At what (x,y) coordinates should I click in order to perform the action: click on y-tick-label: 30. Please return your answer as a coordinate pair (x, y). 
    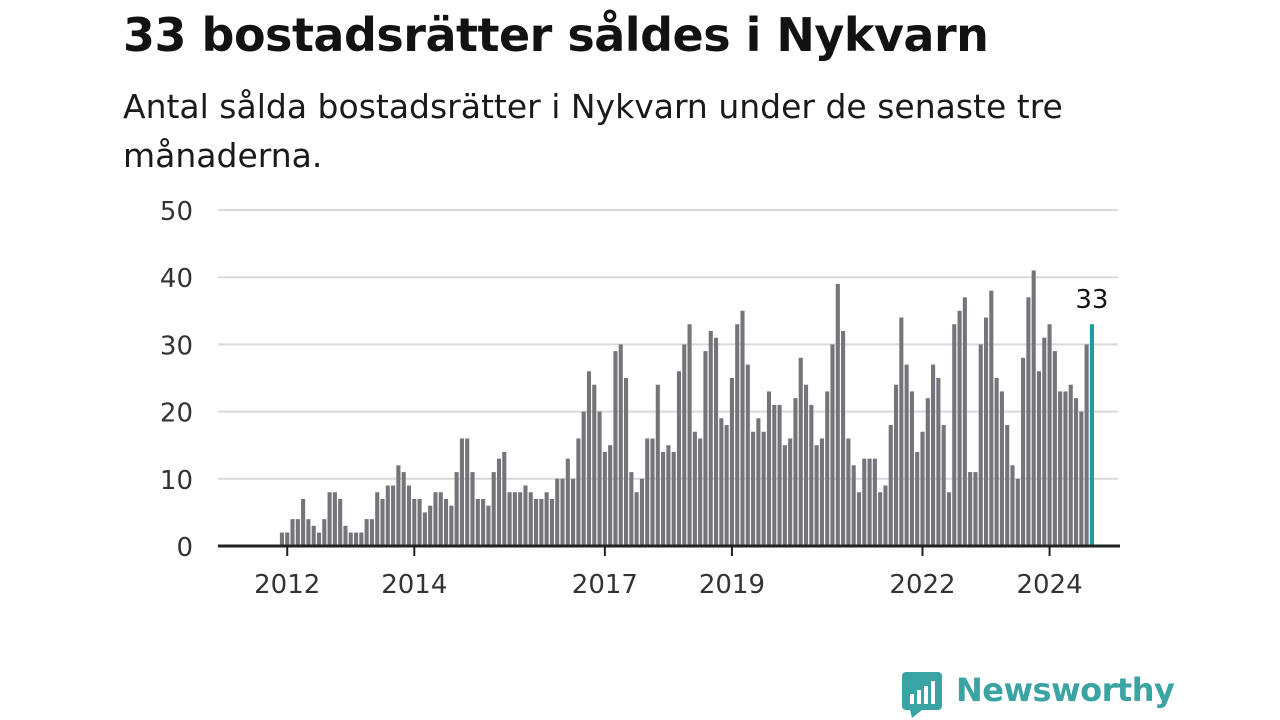
    Looking at the image, I should click on (176, 346).